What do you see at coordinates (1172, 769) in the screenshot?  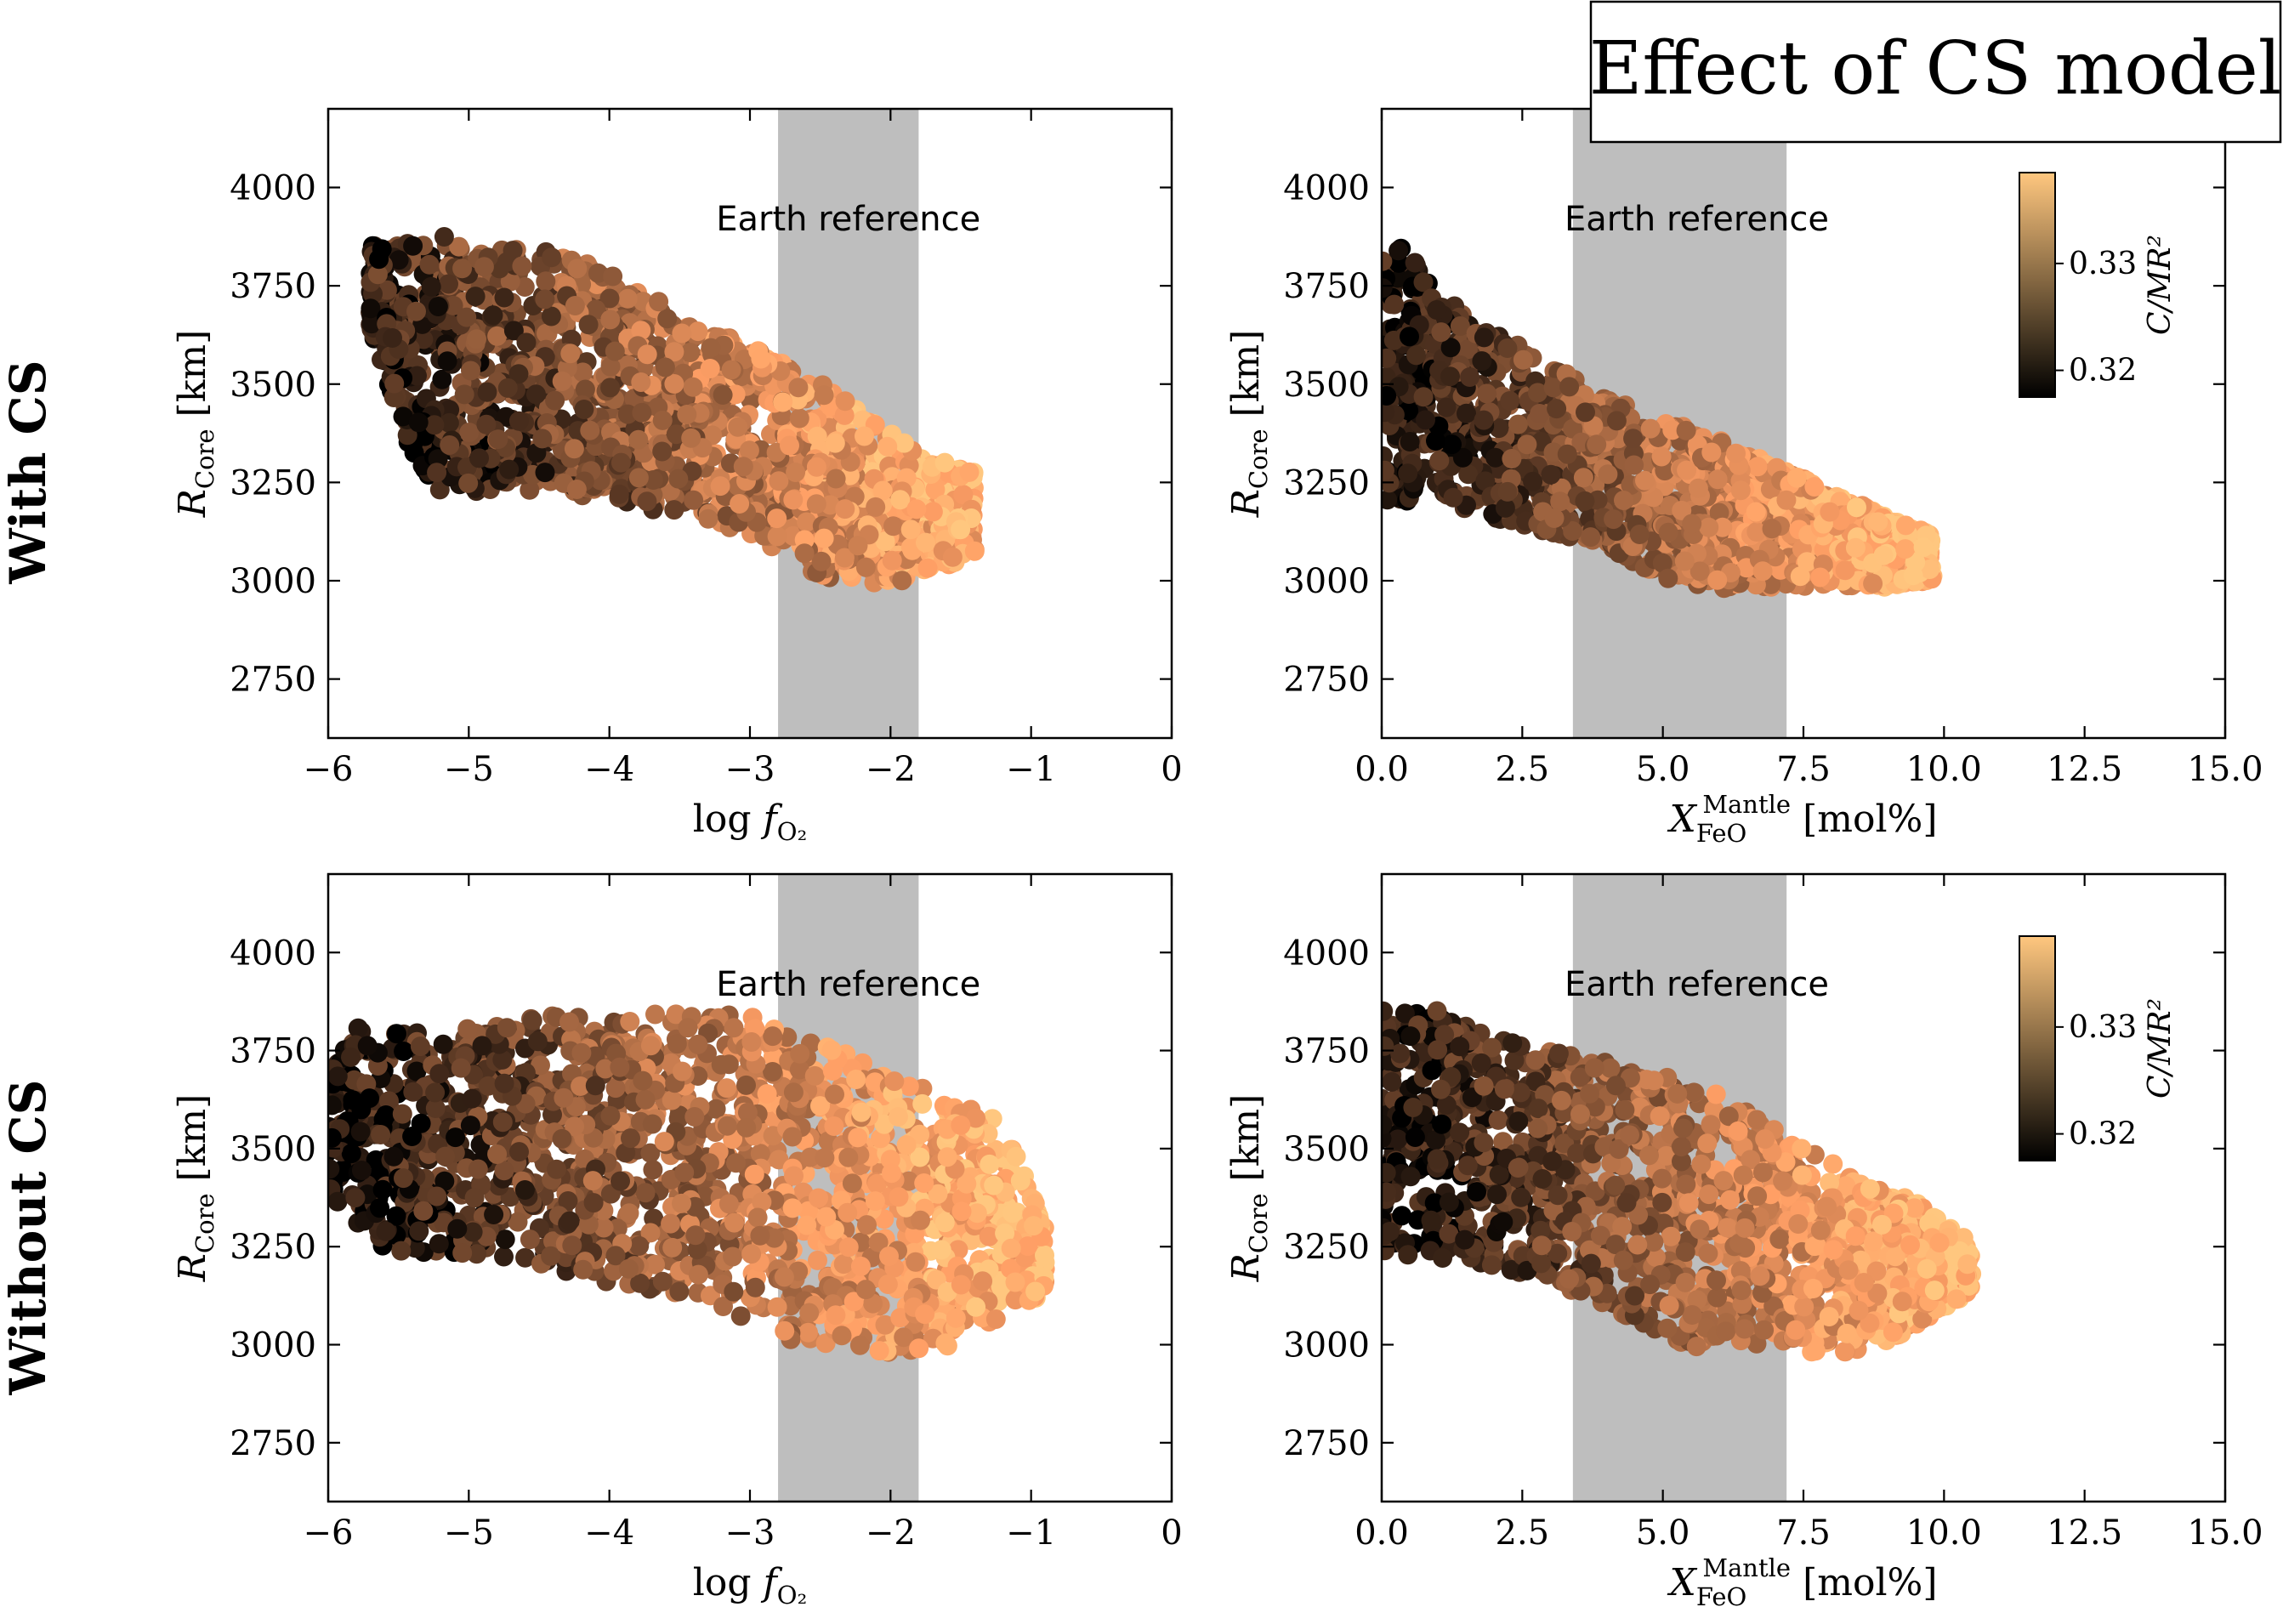 I see `x-tick-label: 0` at bounding box center [1172, 769].